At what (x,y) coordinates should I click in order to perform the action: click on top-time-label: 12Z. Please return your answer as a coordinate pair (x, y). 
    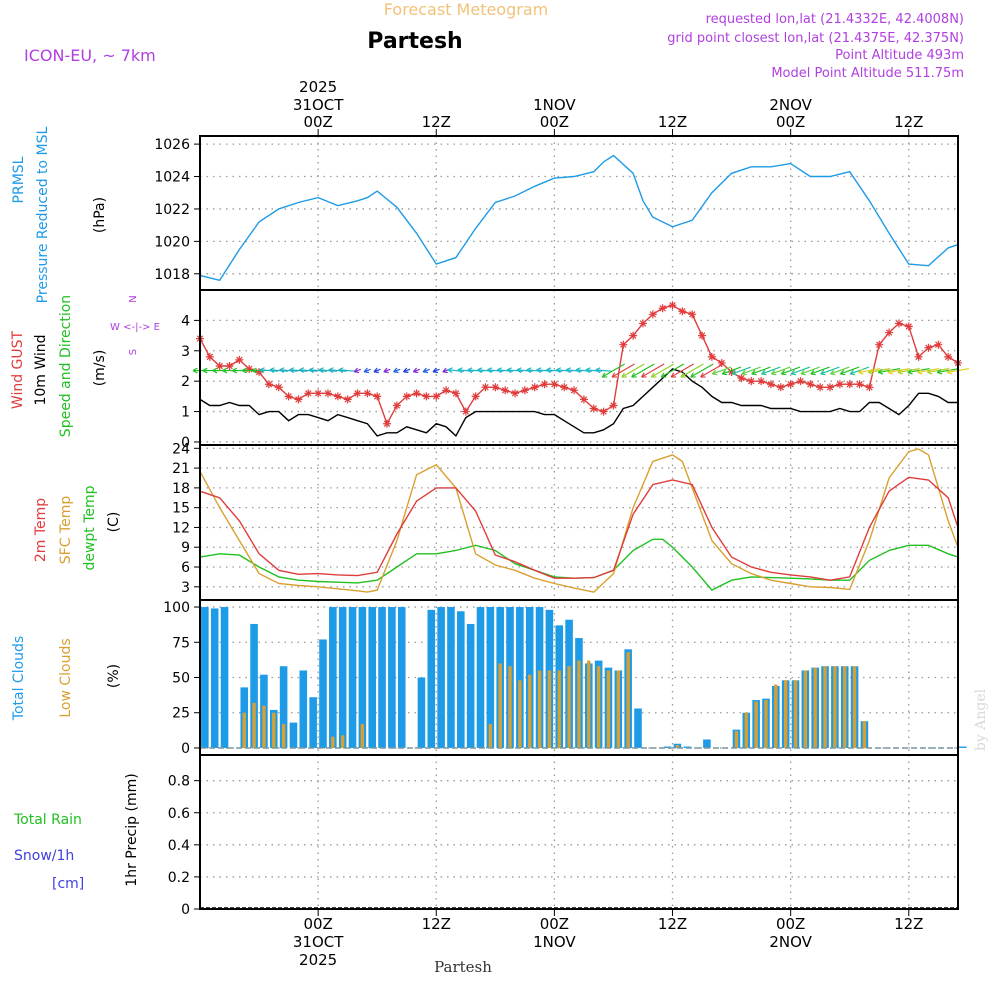
    Looking at the image, I should click on (908, 122).